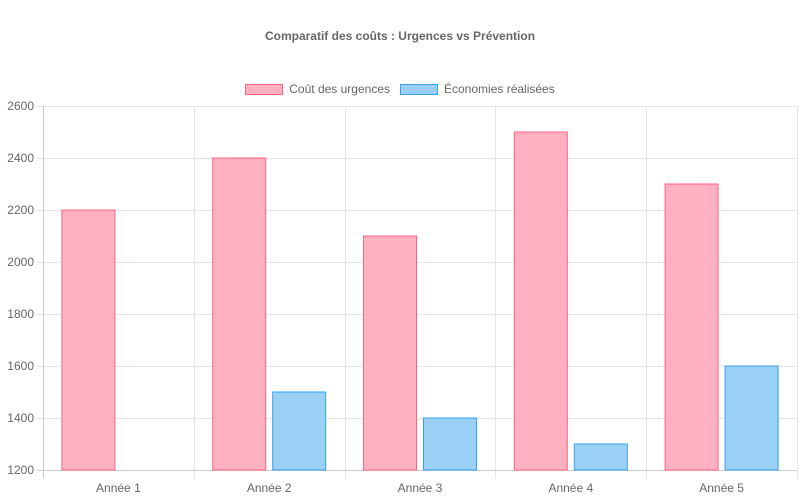  What do you see at coordinates (20, 366) in the screenshot?
I see `y-tick-label: 1600` at bounding box center [20, 366].